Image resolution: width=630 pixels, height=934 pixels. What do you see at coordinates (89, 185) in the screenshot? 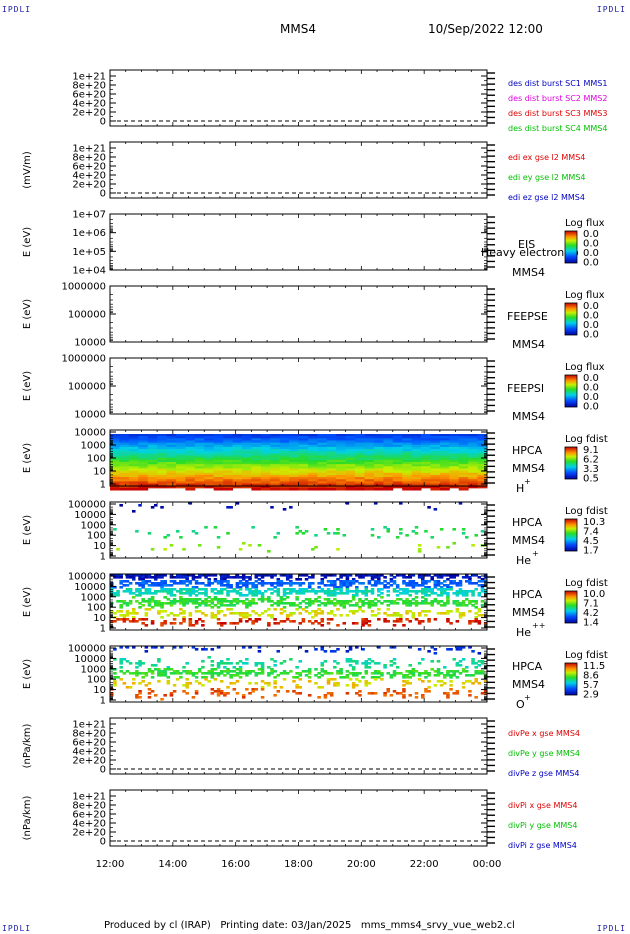
I see `y-tick-label: 2e+20` at bounding box center [89, 185].